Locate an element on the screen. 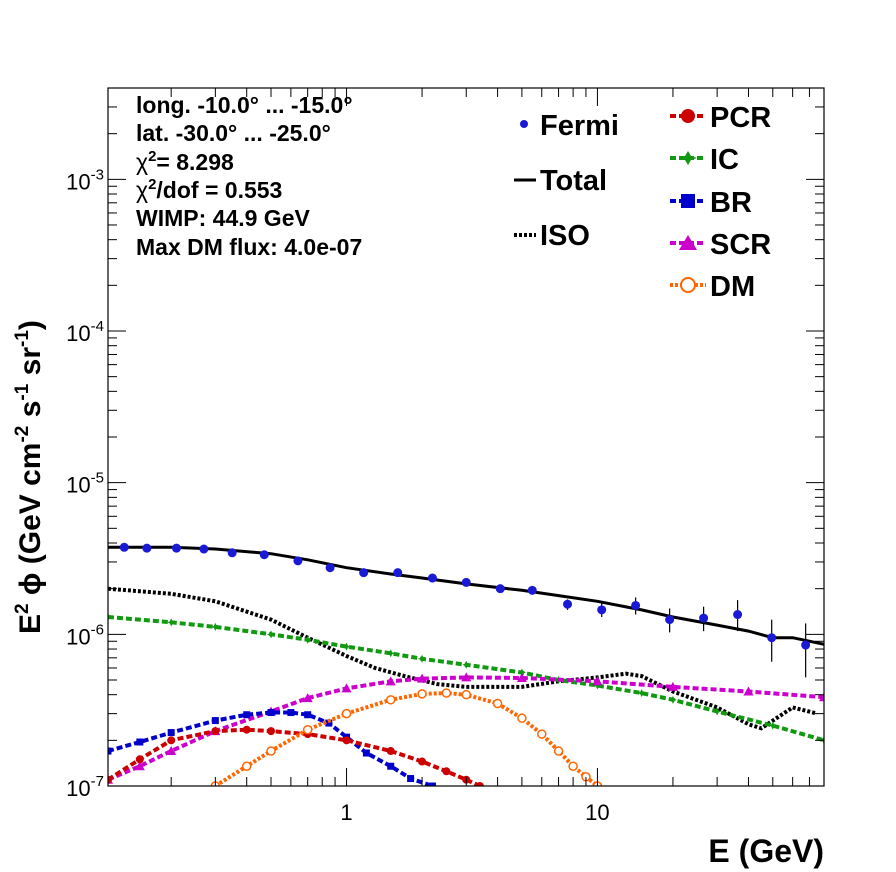 Image resolution: width=896 pixels, height=872 pixels. legend-br: BR is located at coordinates (711, 203).